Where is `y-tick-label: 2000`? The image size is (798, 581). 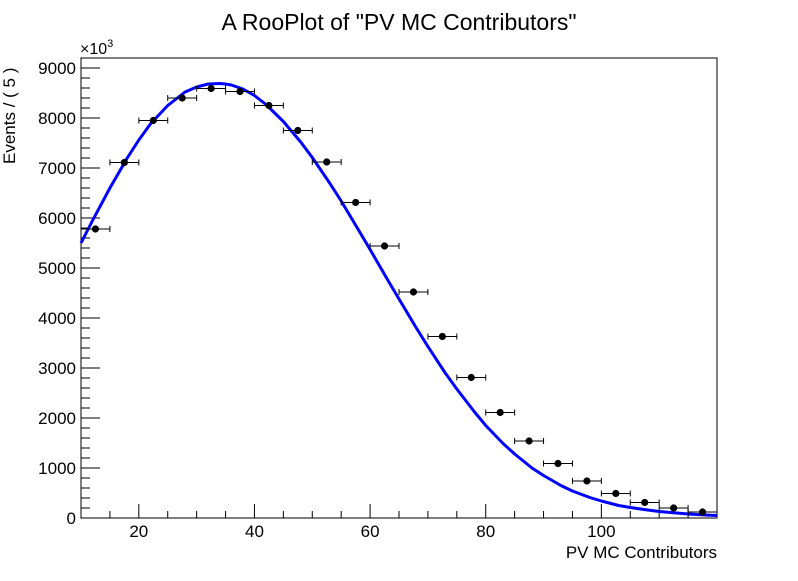 y-tick-label: 2000 is located at coordinates (57, 418).